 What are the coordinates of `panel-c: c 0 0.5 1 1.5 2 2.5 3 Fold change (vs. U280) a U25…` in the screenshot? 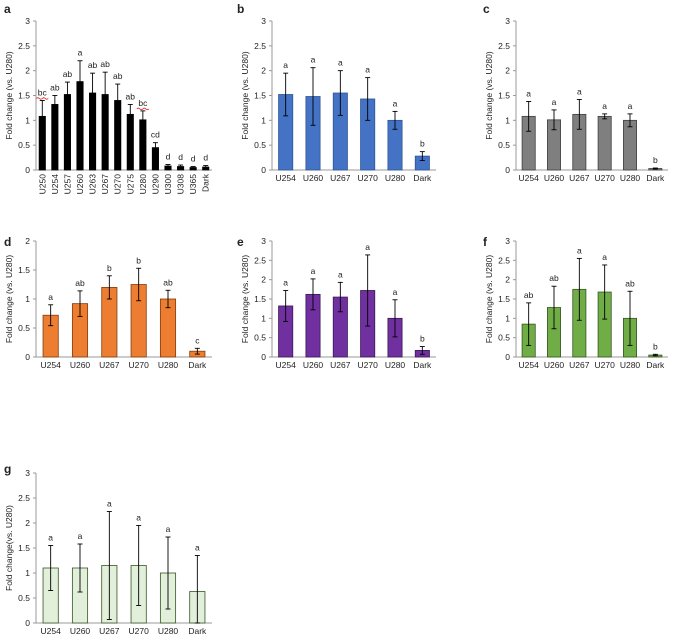 It's located at (575, 92).